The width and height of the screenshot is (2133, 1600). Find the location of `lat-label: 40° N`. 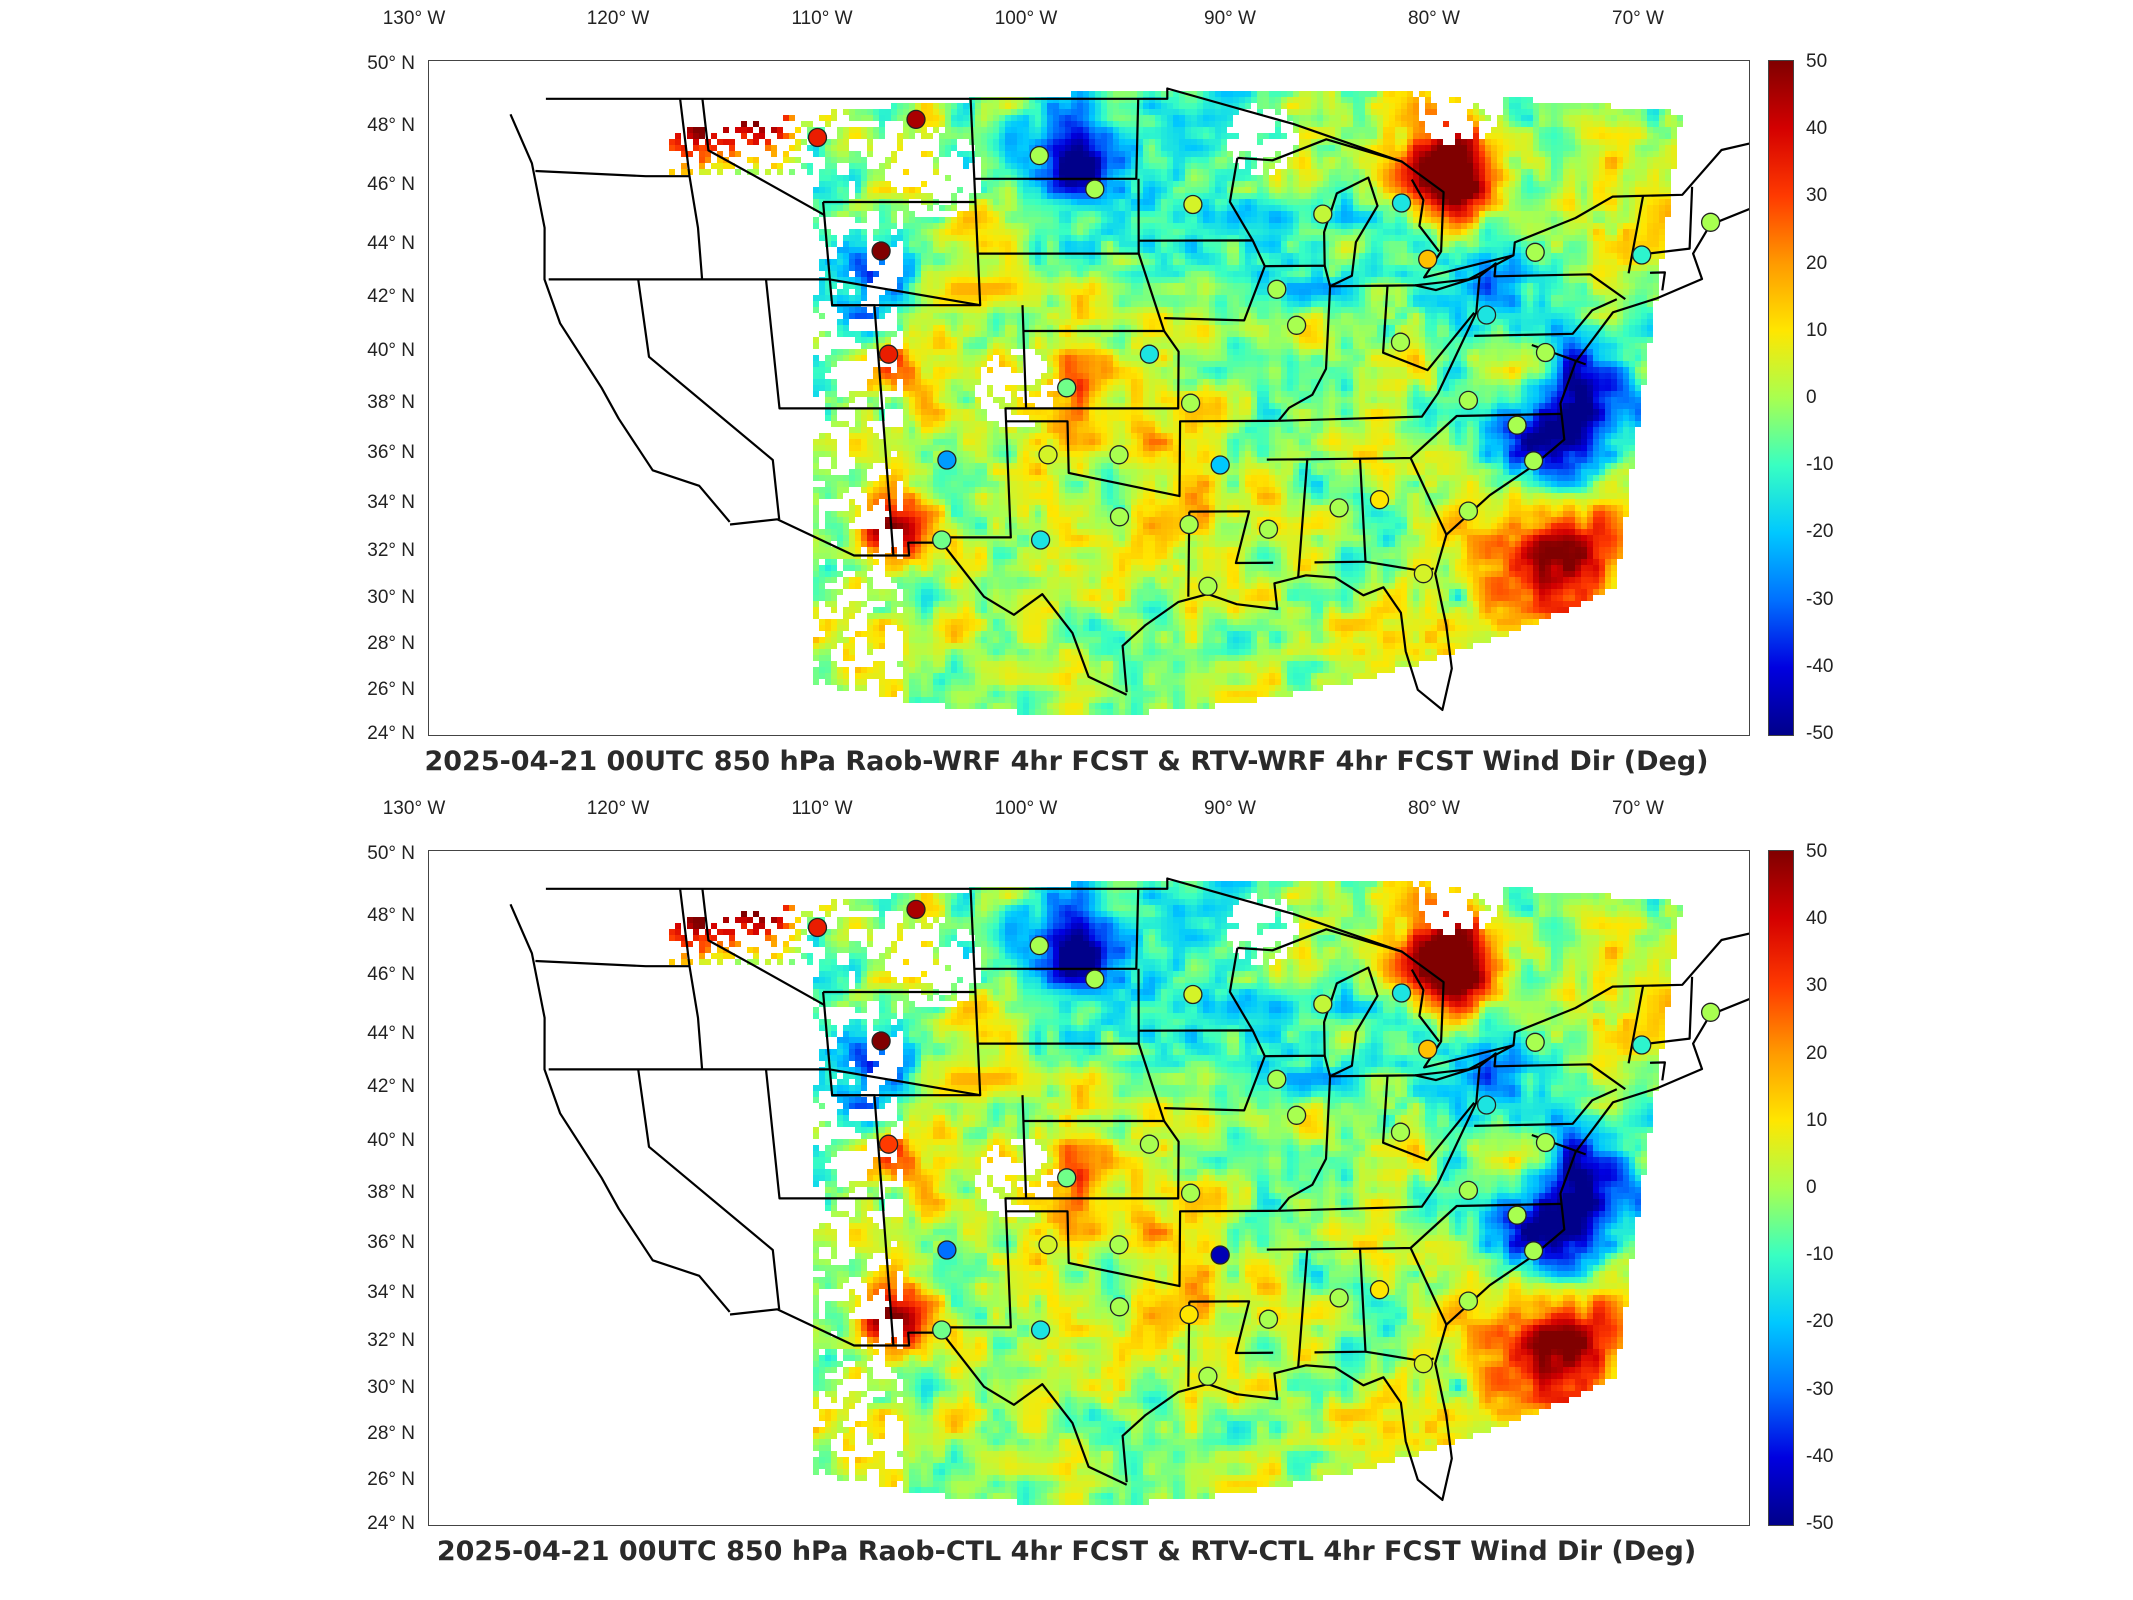

lat-label: 40° N is located at coordinates (375, 351).